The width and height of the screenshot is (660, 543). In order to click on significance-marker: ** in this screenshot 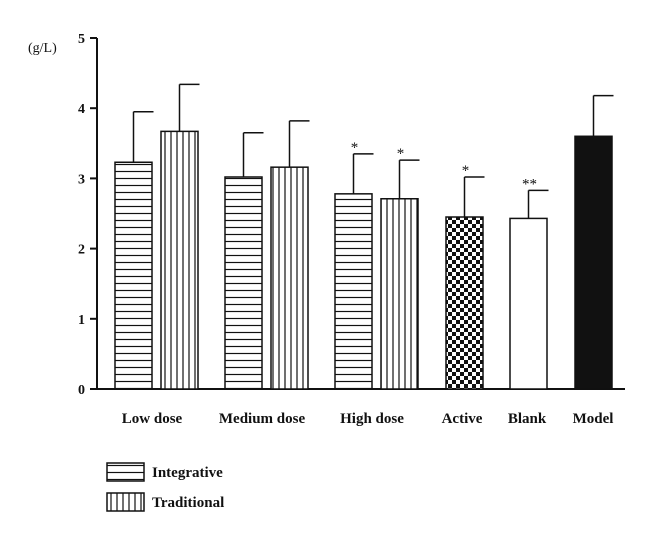, I will do `click(529, 184)`.